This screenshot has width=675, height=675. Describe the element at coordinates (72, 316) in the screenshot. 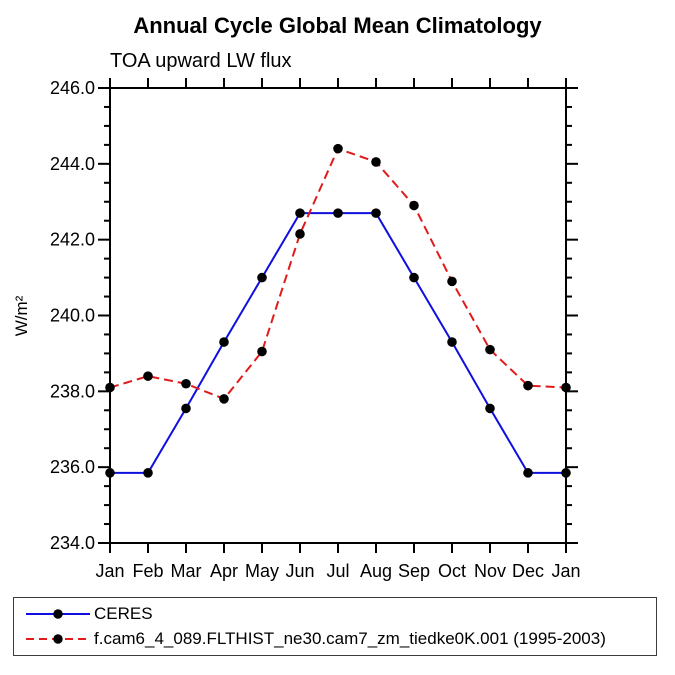

I see `y-tick-label: 240.0` at that location.